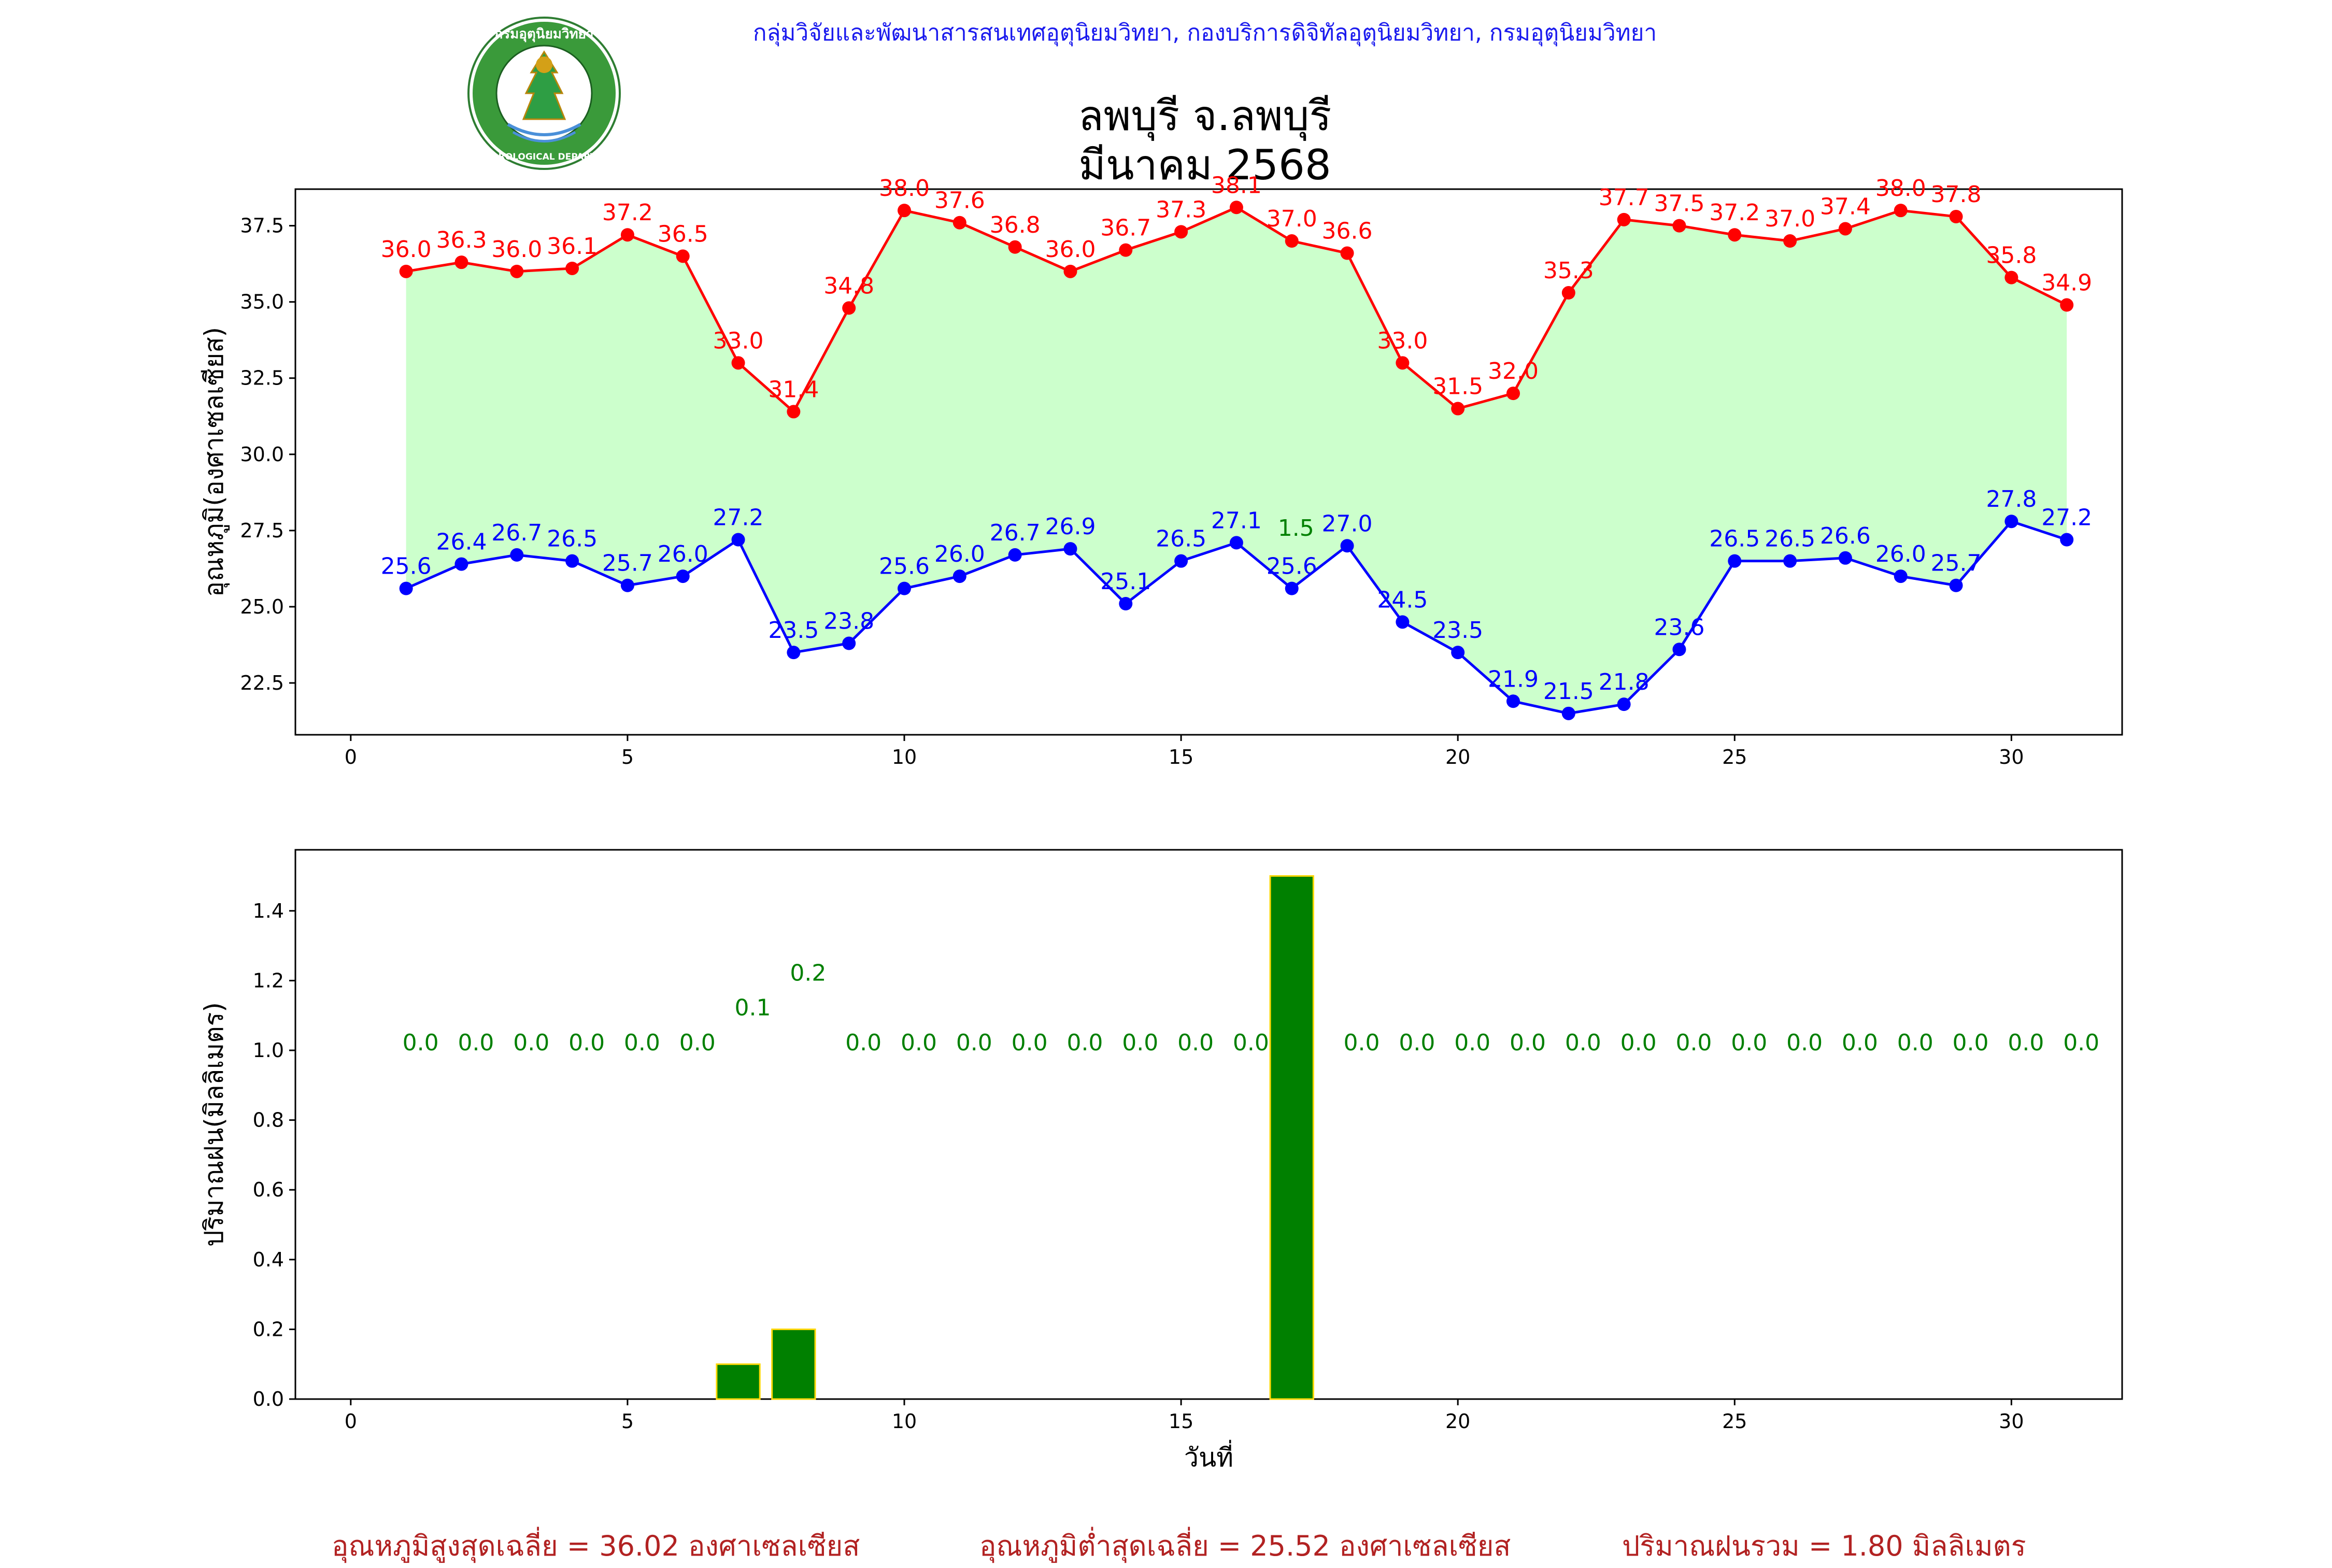 The width and height of the screenshot is (2332, 1568). Describe the element at coordinates (262, 683) in the screenshot. I see `y-tick-label: 22.5` at that location.